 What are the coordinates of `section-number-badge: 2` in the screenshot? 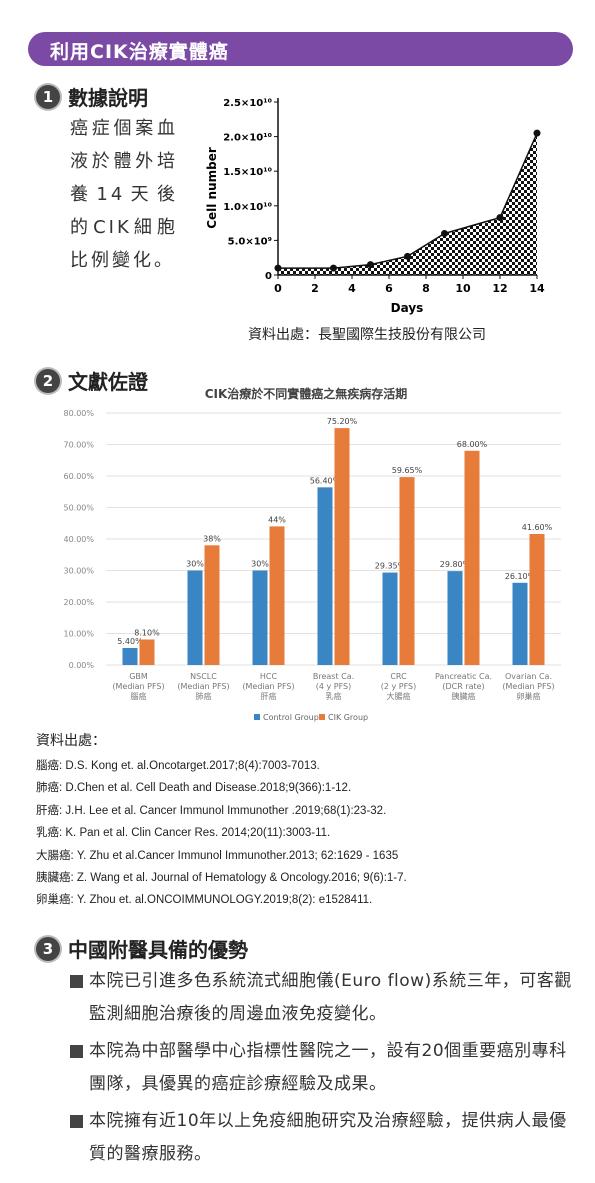 It's located at (48, 380).